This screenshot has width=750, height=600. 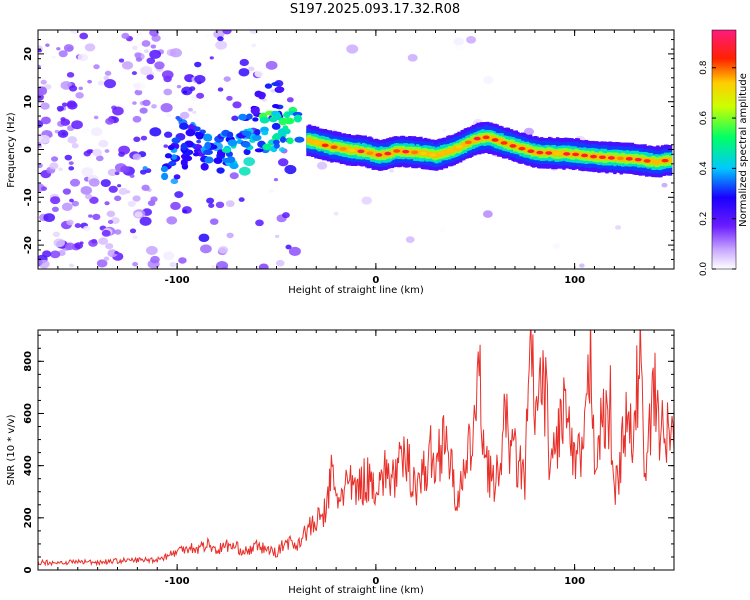 What do you see at coordinates (704, 168) in the screenshot?
I see `colorbar-tick-label: 0.4` at bounding box center [704, 168].